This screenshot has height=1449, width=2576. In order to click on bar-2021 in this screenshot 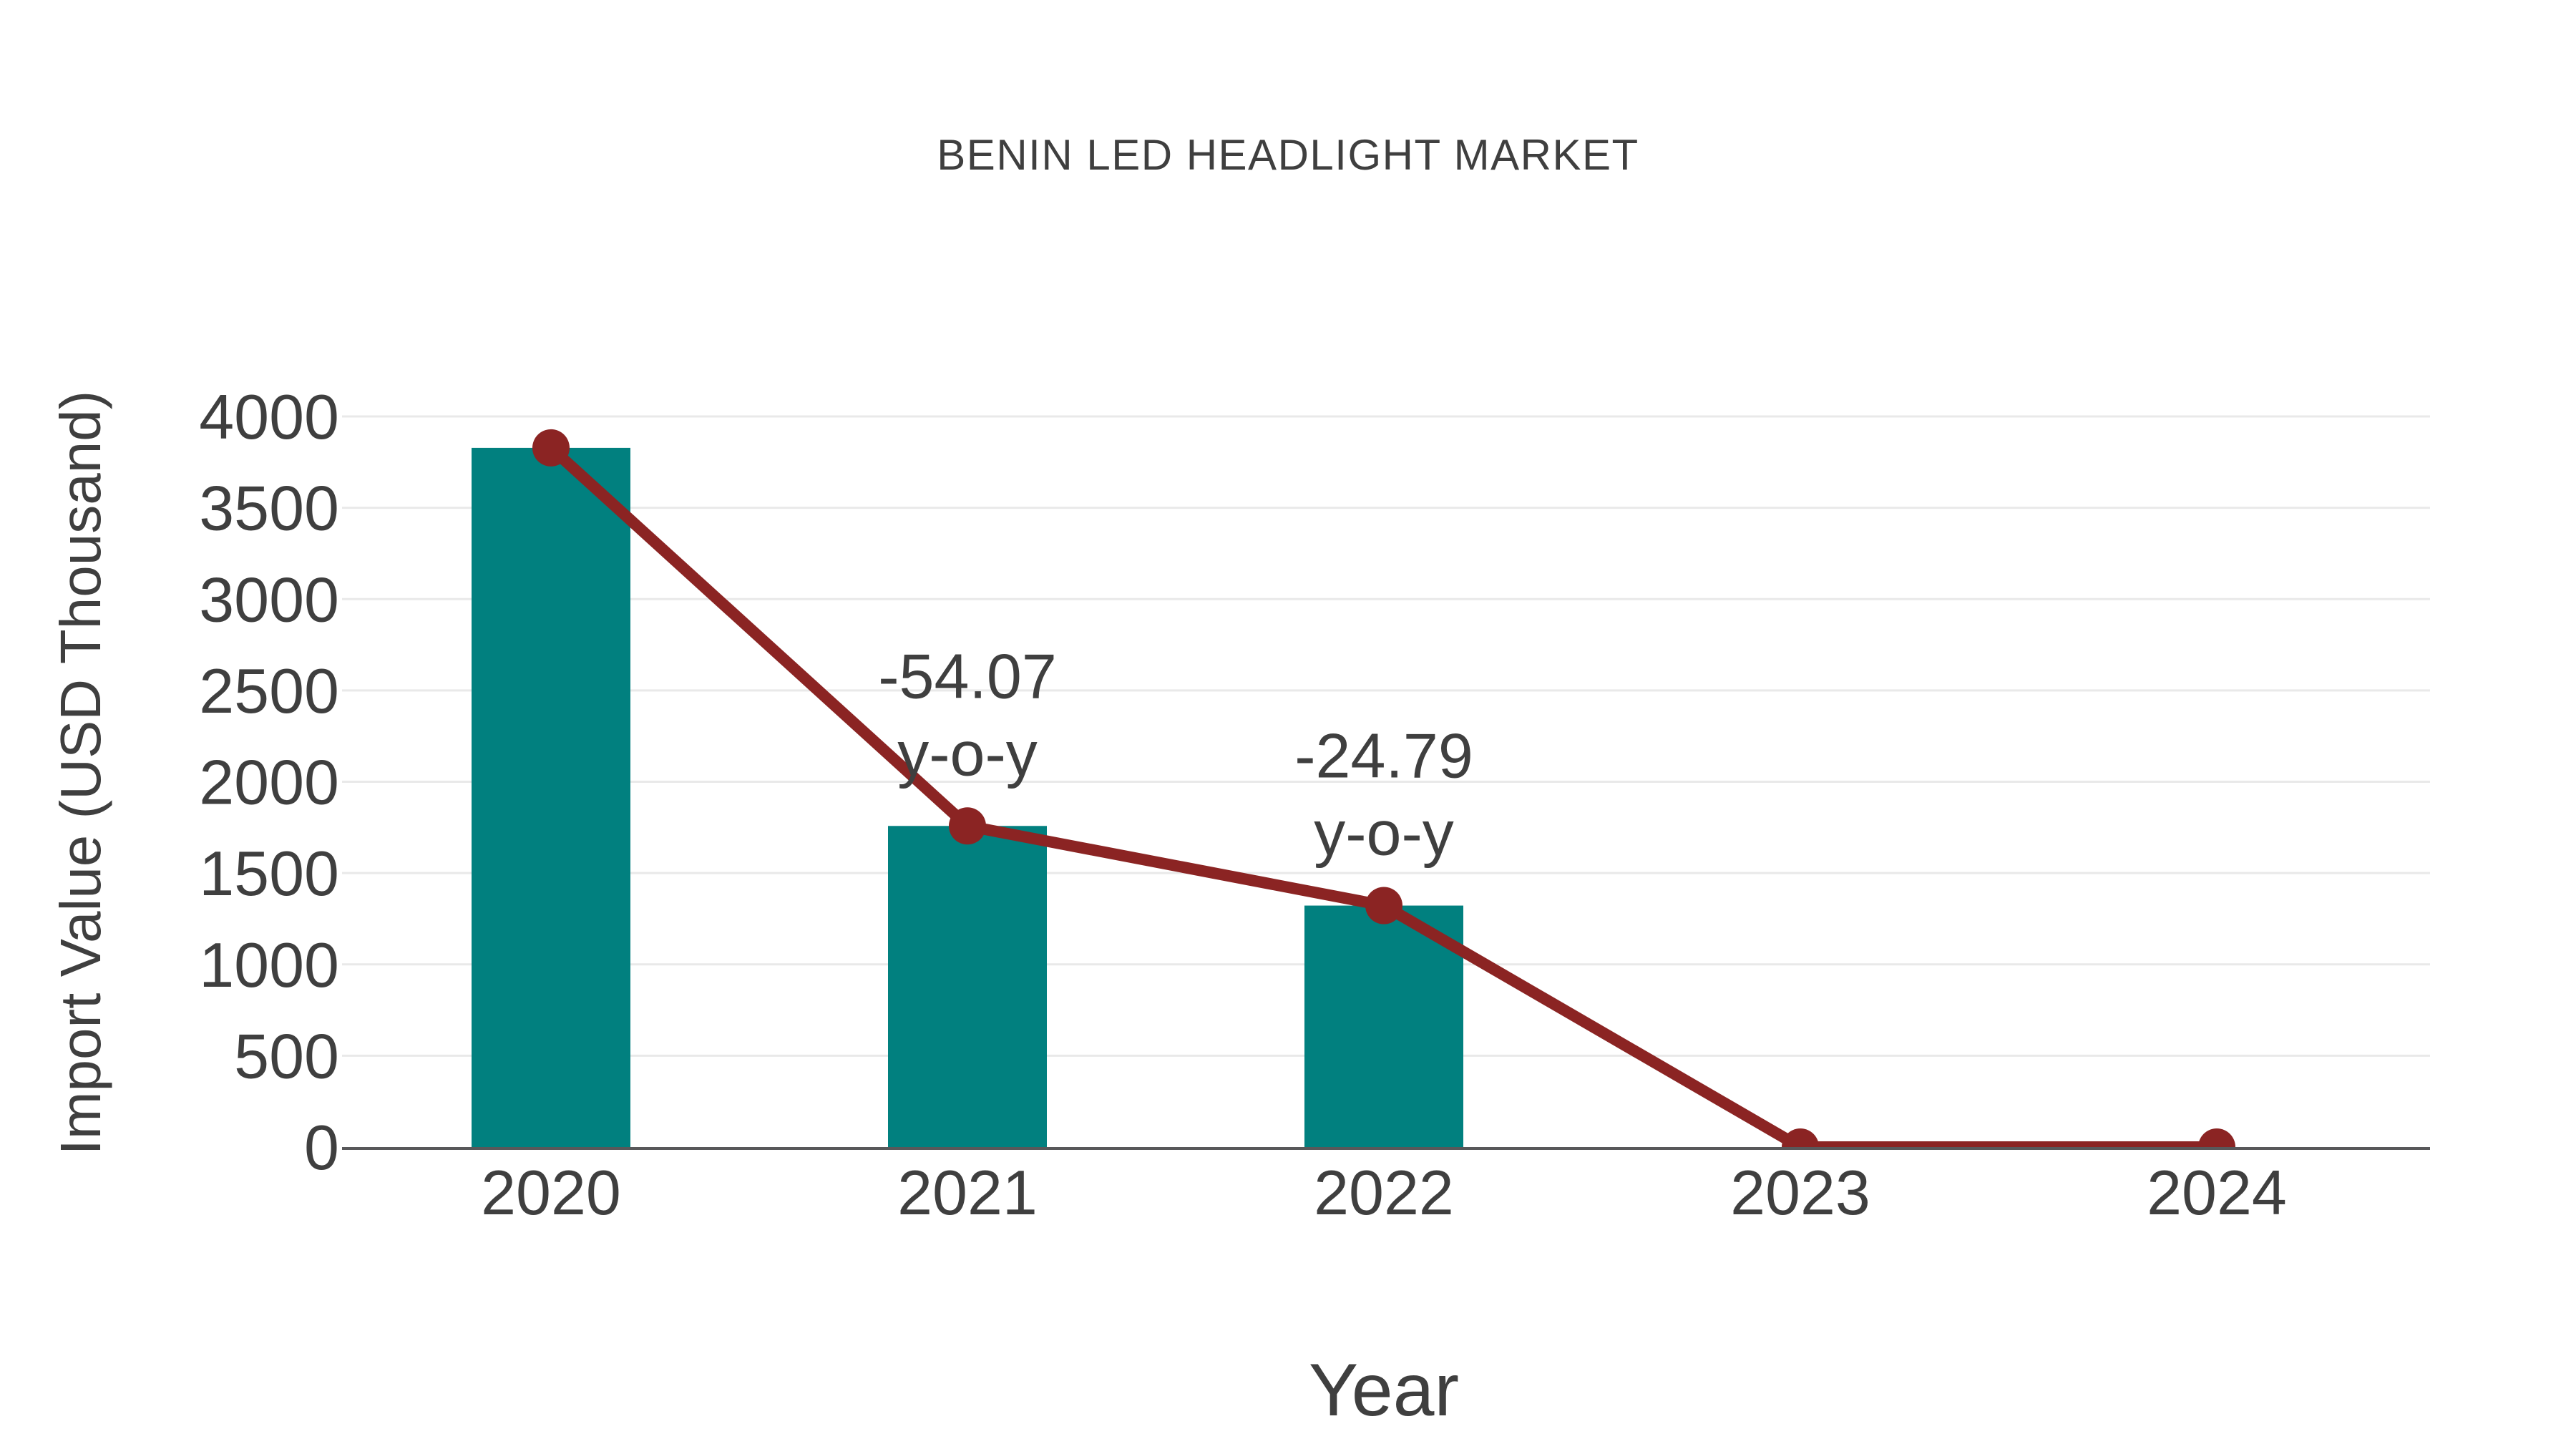, I will do `click(967, 986)`.